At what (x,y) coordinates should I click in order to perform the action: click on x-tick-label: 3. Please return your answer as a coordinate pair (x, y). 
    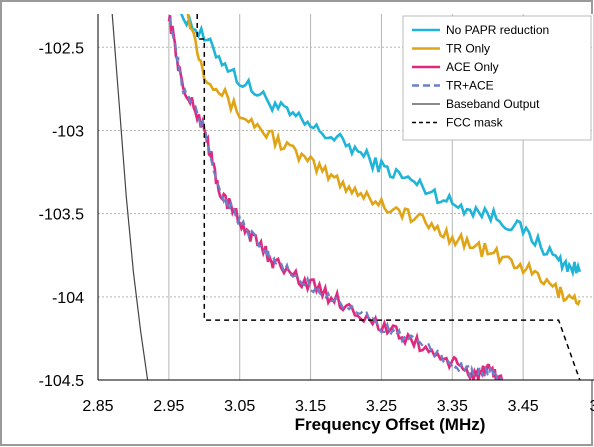
    Looking at the image, I should click on (592, 406).